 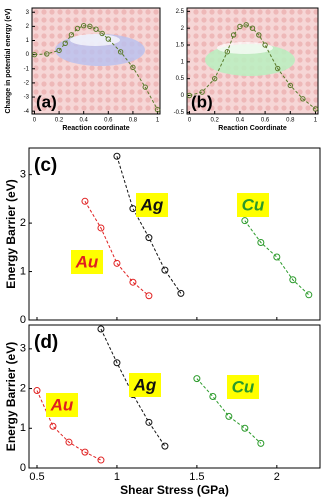 I want to click on x-tick-label: 0.8, so click(x=290, y=121).